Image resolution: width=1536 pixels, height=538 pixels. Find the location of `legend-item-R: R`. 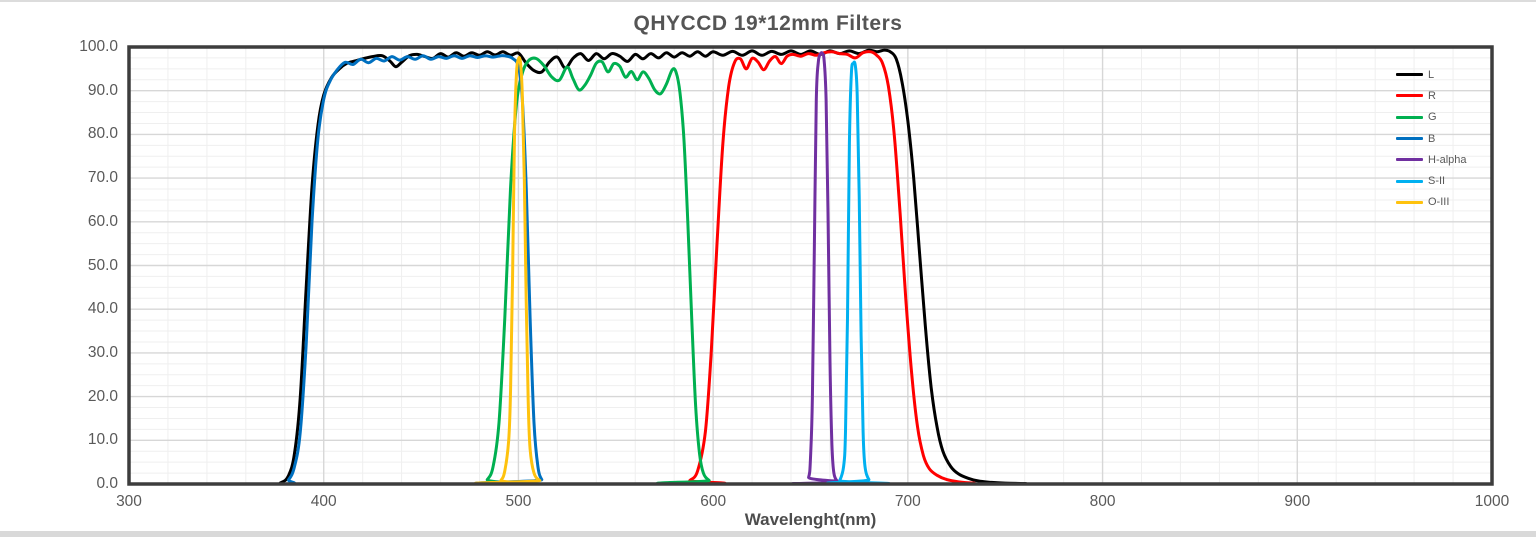

legend-item-R: R is located at coordinates (1431, 95).